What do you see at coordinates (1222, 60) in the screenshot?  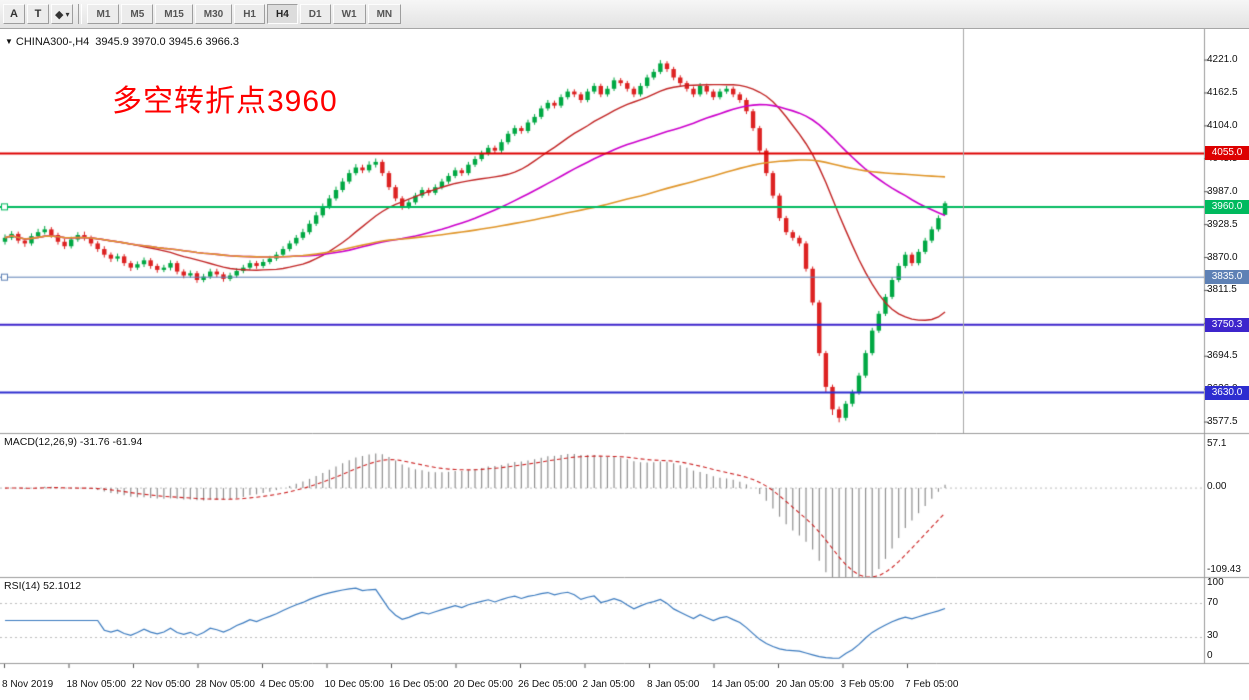 I see `price-axis-label: 4221.0` at bounding box center [1222, 60].